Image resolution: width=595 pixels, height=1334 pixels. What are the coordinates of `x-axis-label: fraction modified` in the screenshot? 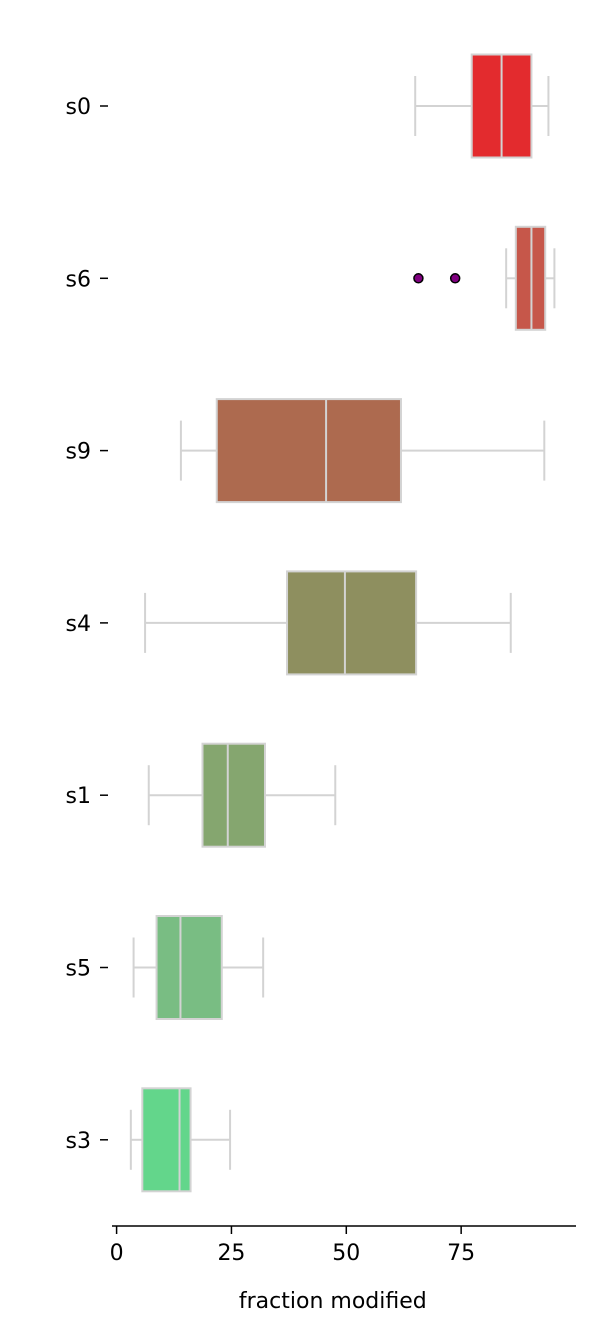 It's located at (333, 1301).